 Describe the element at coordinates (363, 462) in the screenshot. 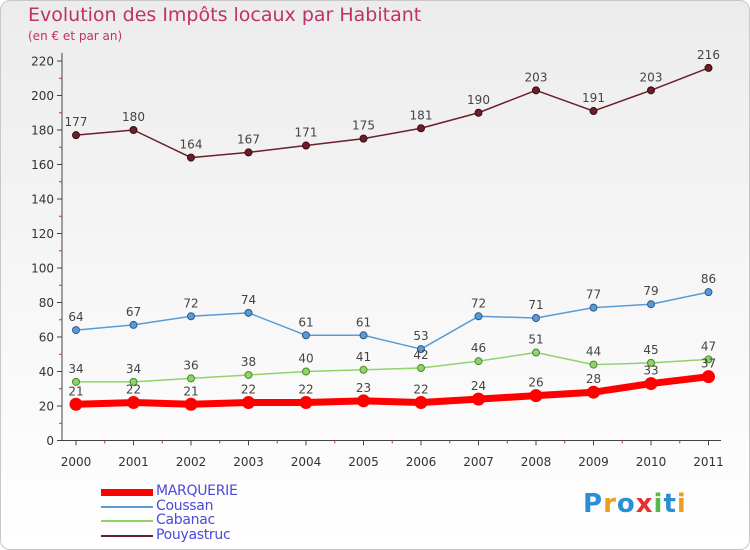

I see `x-tick-label: 2005` at that location.